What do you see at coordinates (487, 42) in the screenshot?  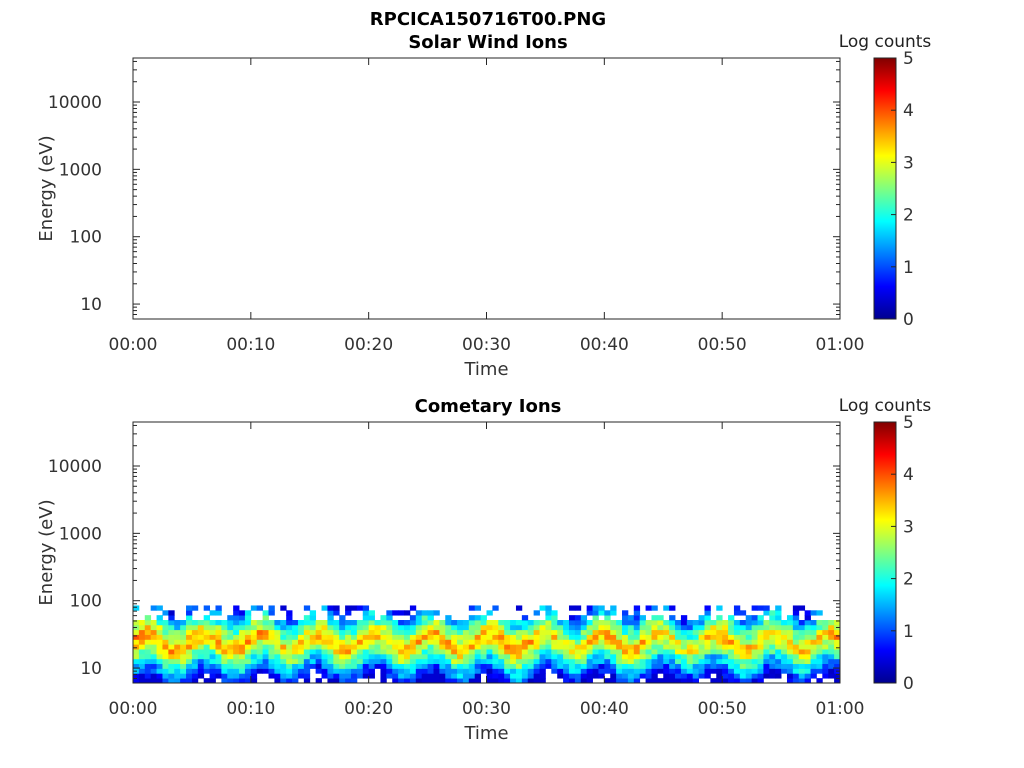 I see `panel-title: Solar Wind Ions` at bounding box center [487, 42].